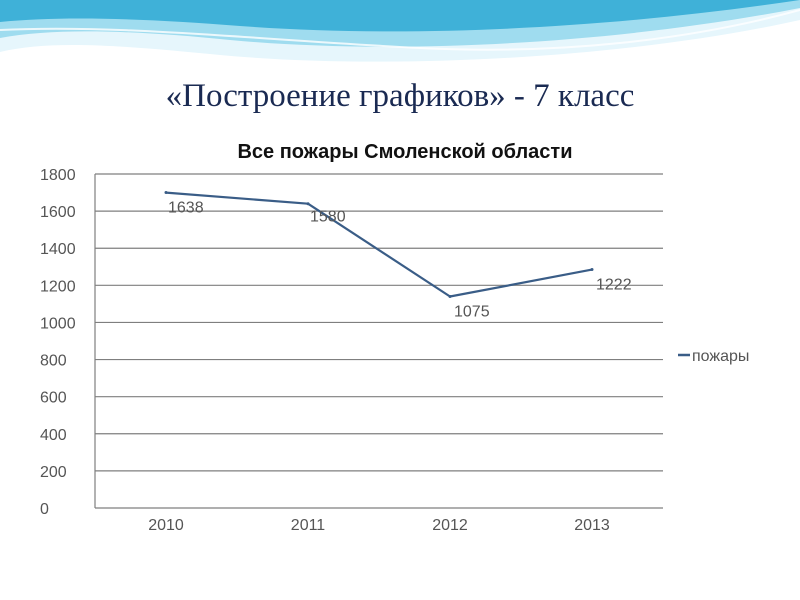 The height and width of the screenshot is (600, 800). What do you see at coordinates (328, 217) in the screenshot?
I see `data-label: 1580` at bounding box center [328, 217].